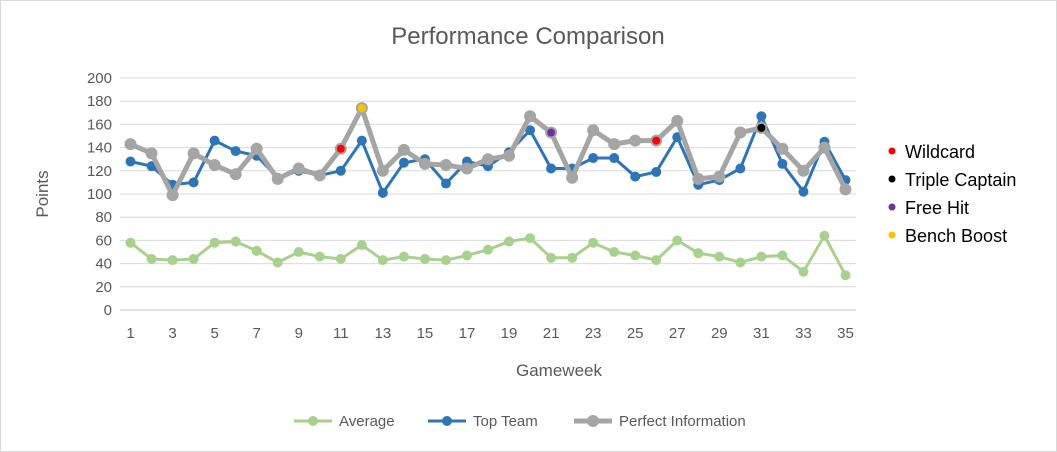 This screenshot has height=452, width=1057. What do you see at coordinates (425, 333) in the screenshot?
I see `x-tick-label: 15` at bounding box center [425, 333].